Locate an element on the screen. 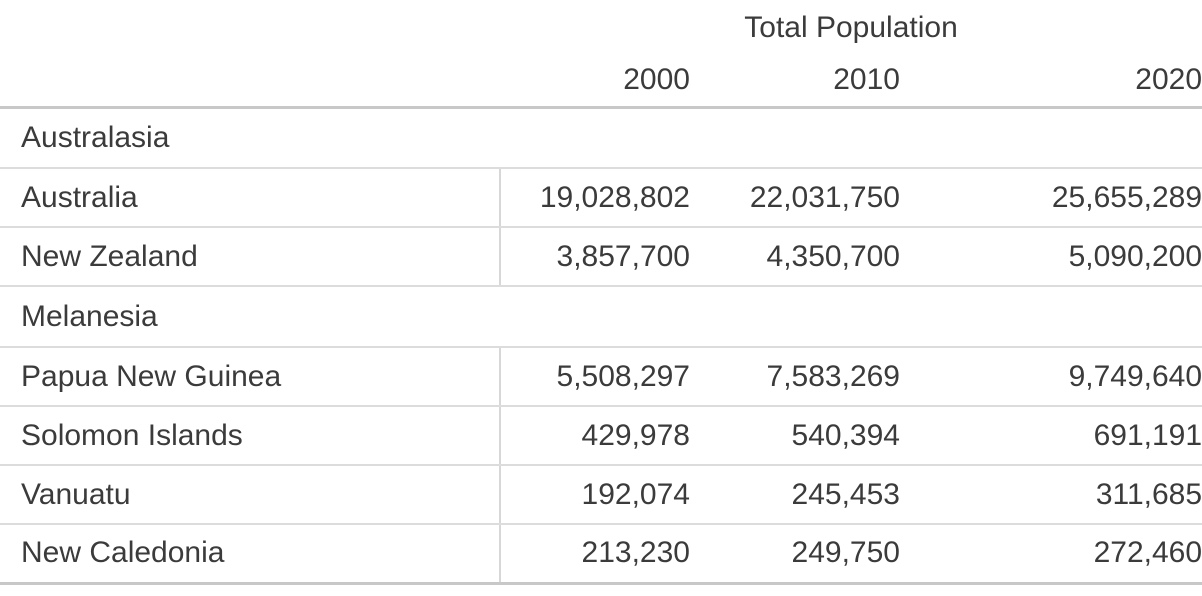 This screenshot has height=596, width=1202. group-label: Australasia is located at coordinates (601, 138).